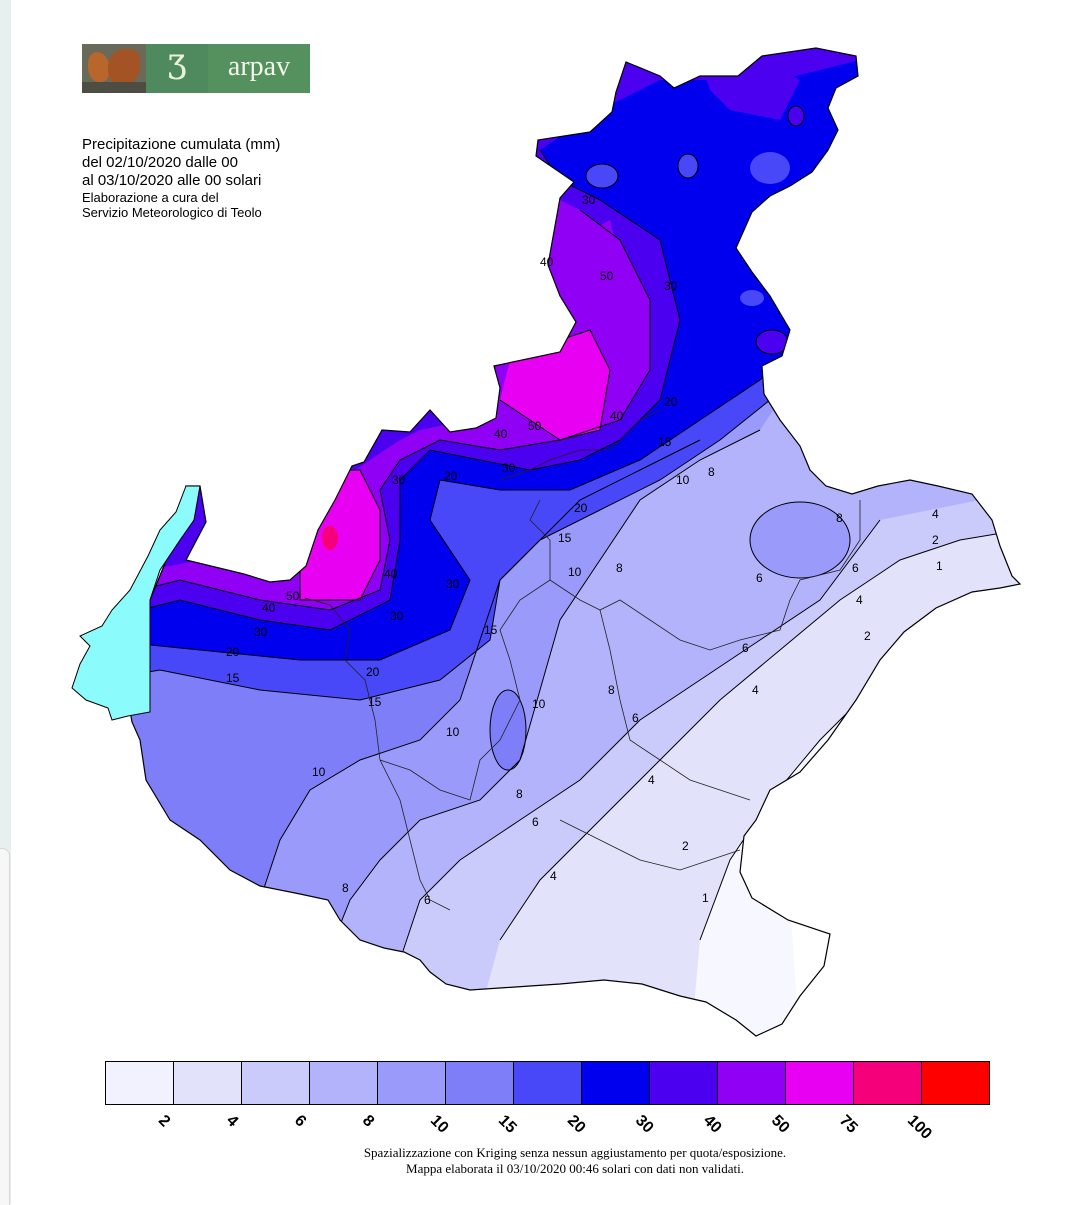 The height and width of the screenshot is (1205, 1080). I want to click on legend-tick-label: 4, so click(232, 1121).